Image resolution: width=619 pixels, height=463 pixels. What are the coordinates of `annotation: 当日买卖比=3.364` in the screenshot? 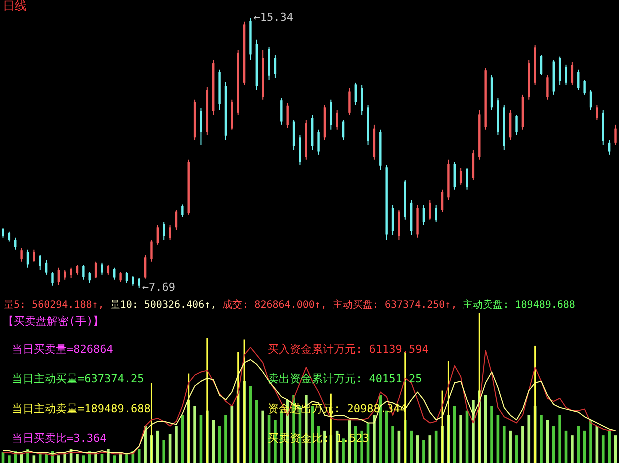 It's located at (60, 439).